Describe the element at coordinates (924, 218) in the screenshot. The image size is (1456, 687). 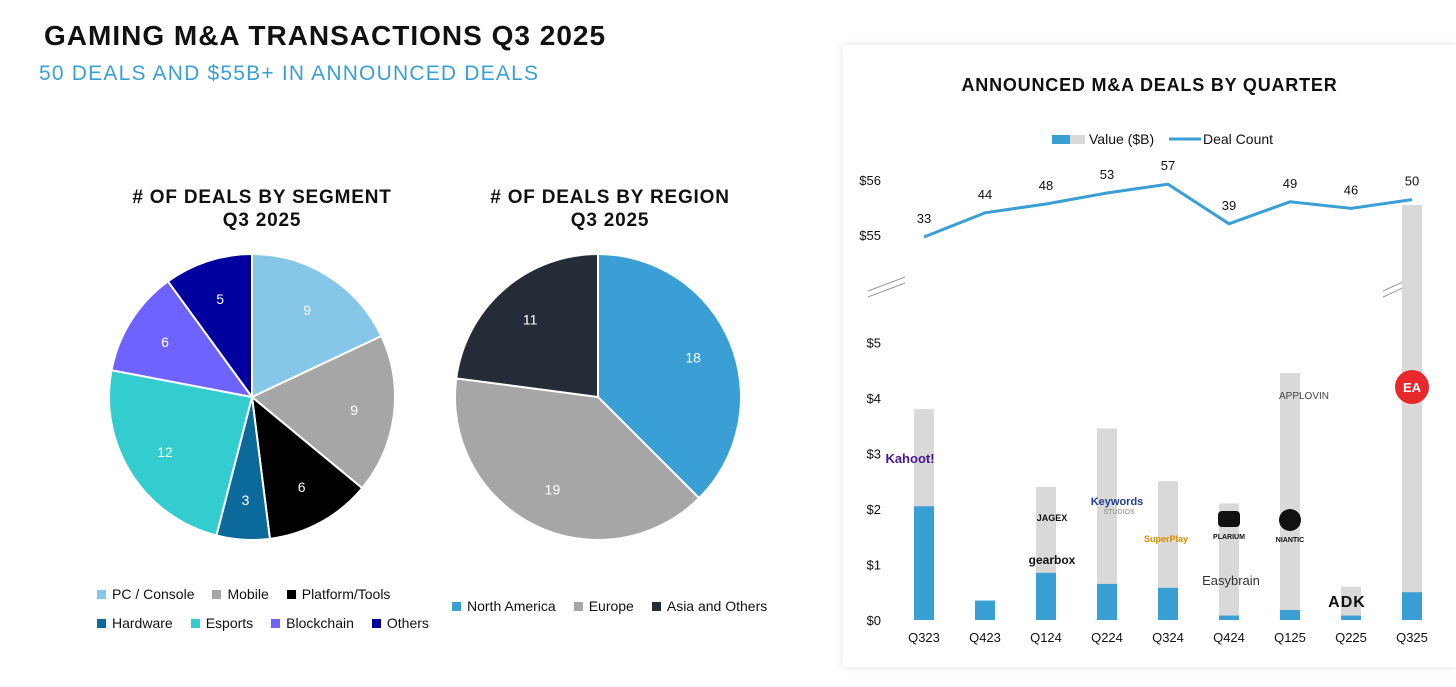
I see `deal-count-label: 33` at that location.